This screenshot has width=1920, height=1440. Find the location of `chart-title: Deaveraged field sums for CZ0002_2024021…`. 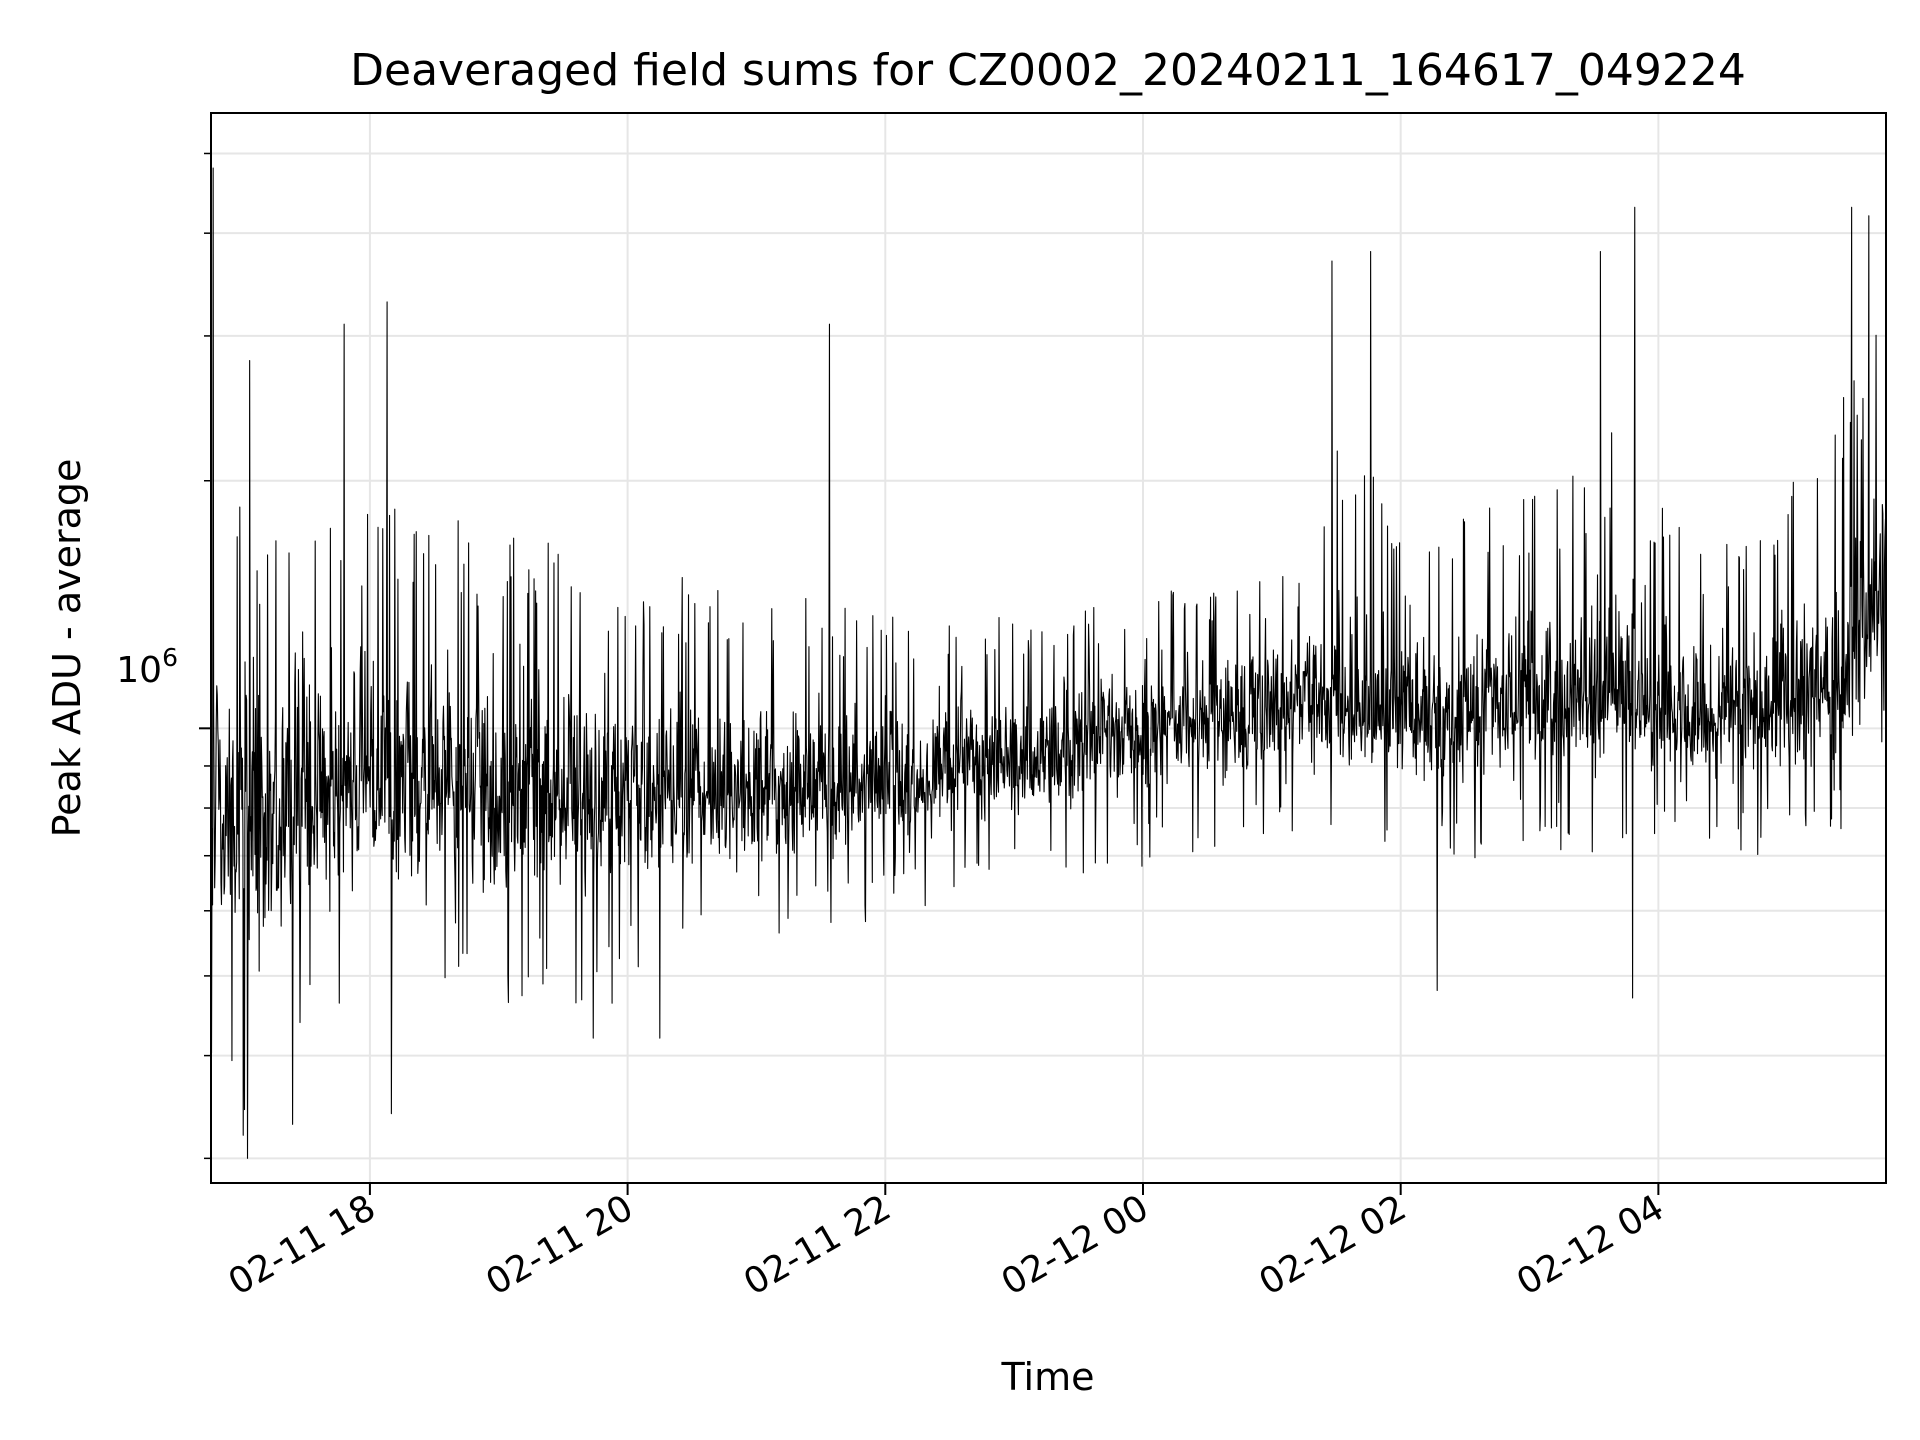

chart-title: Deaveraged field sums for CZ0002_2024021… is located at coordinates (1048, 70).